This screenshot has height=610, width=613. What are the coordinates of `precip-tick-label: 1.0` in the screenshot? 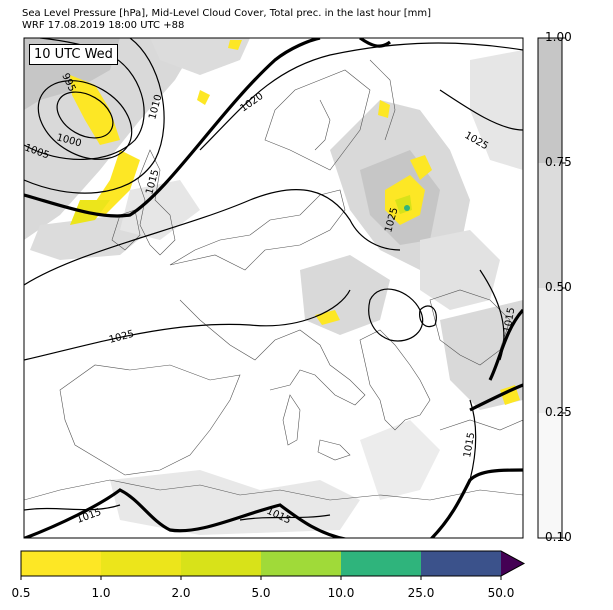 It's located at (101, 593).